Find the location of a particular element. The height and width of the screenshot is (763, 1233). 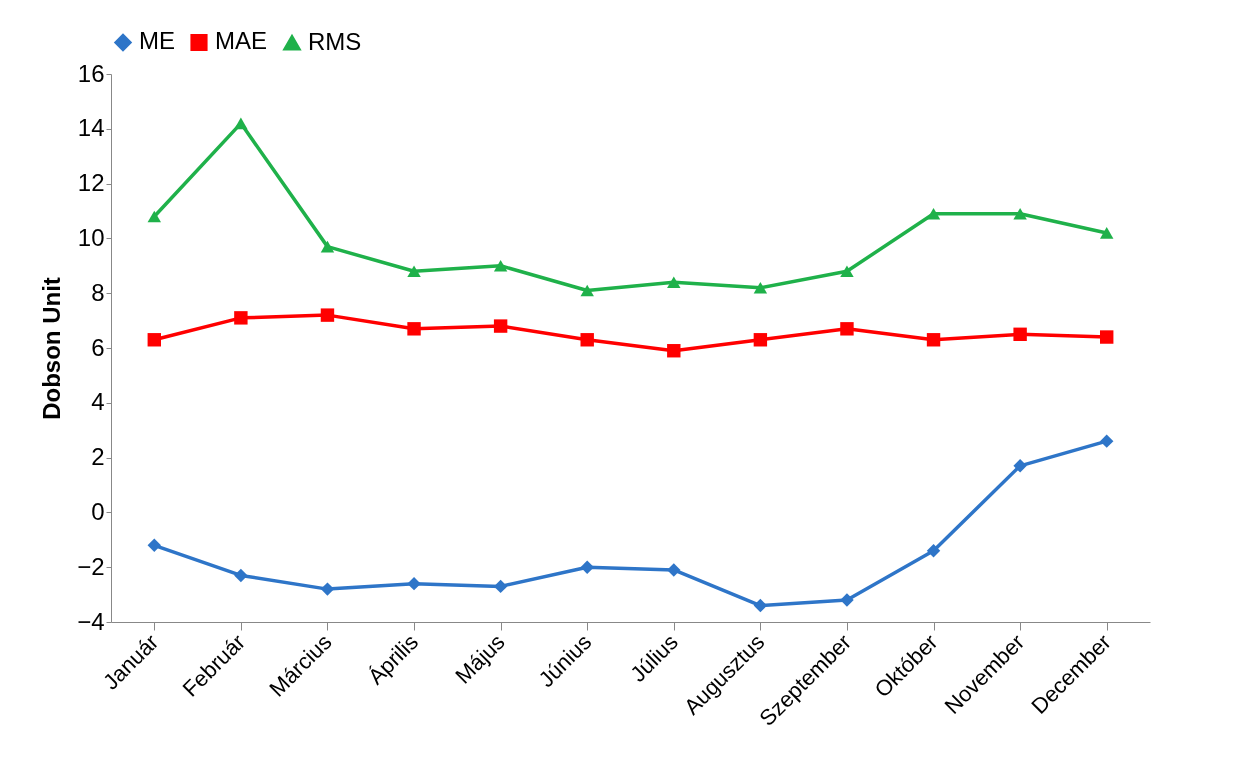

legend-label: ME is located at coordinates (157, 41).